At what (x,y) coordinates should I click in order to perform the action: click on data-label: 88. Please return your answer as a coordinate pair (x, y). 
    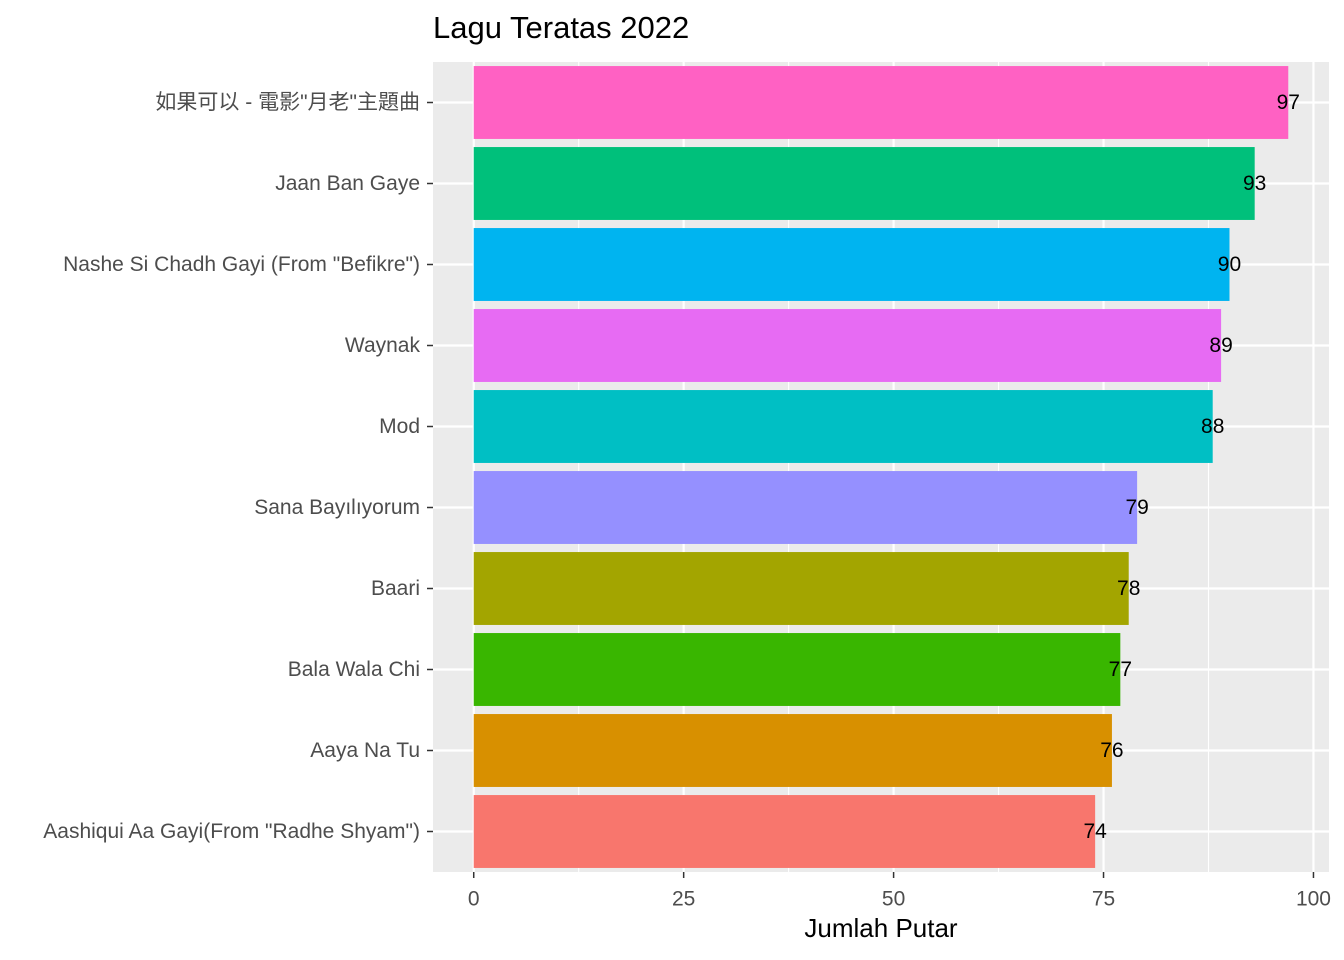
    Looking at the image, I should click on (1212, 426).